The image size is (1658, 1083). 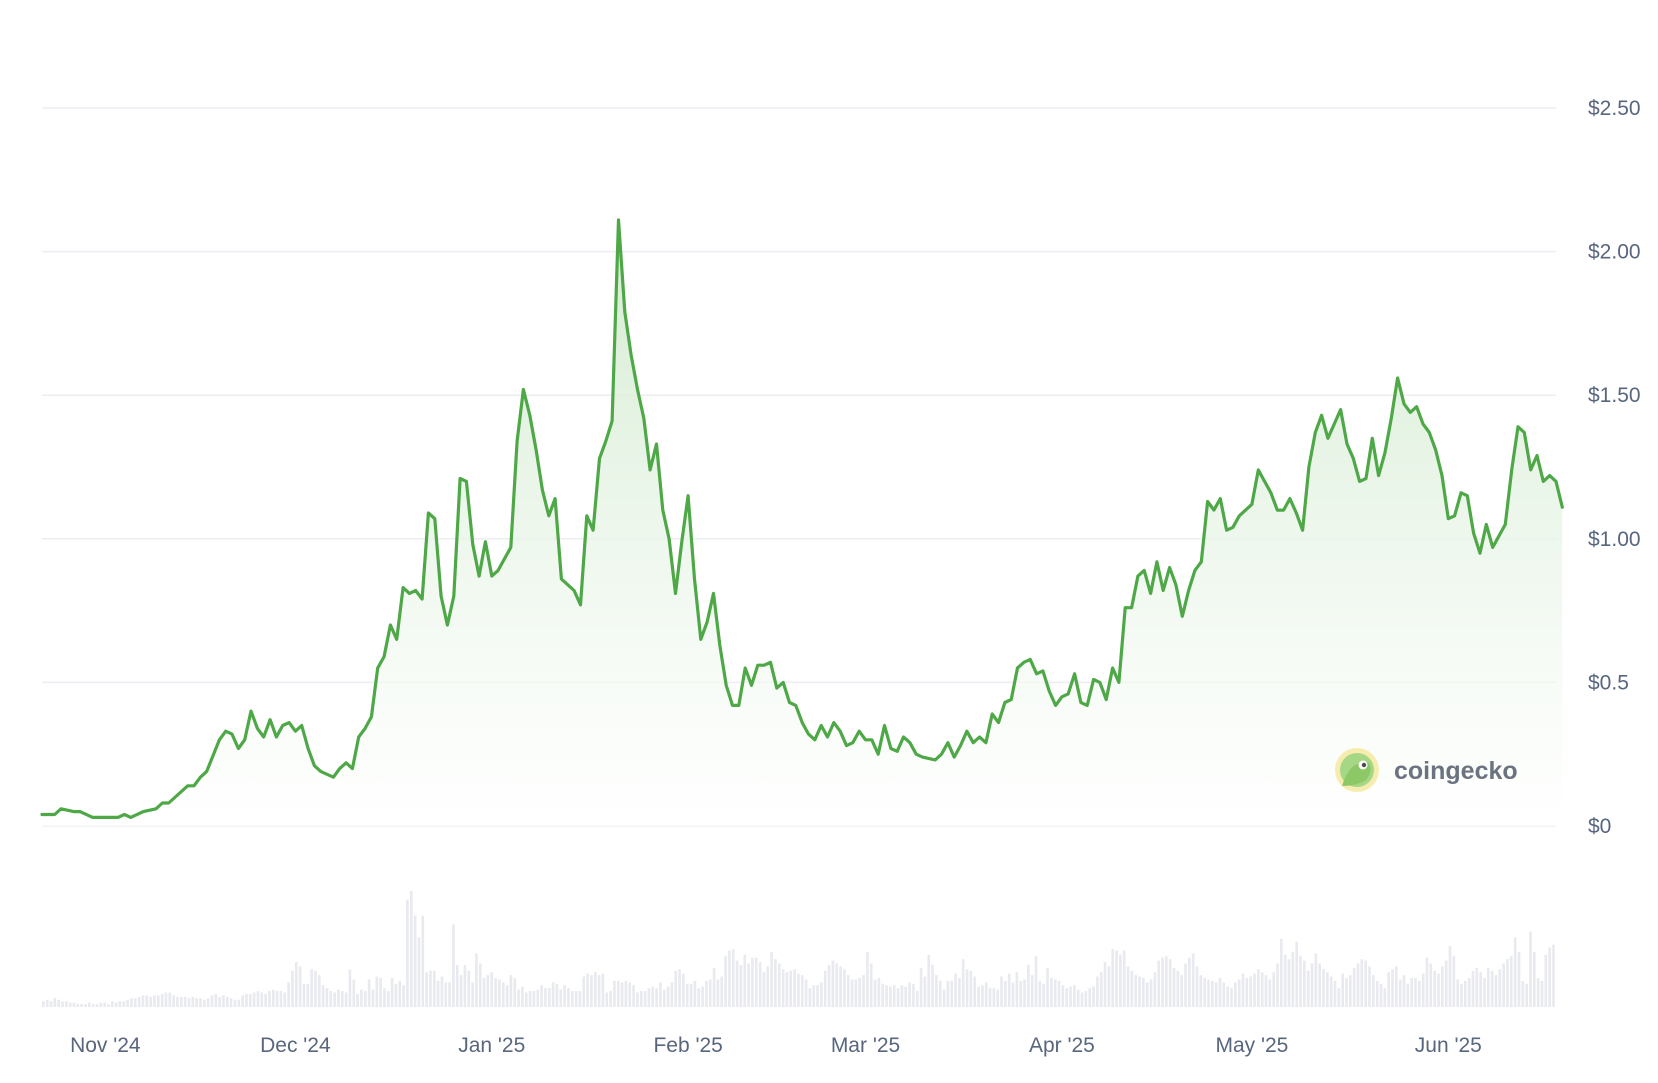 What do you see at coordinates (865, 1045) in the screenshot?
I see `x-tick-label: Mar '25` at bounding box center [865, 1045].